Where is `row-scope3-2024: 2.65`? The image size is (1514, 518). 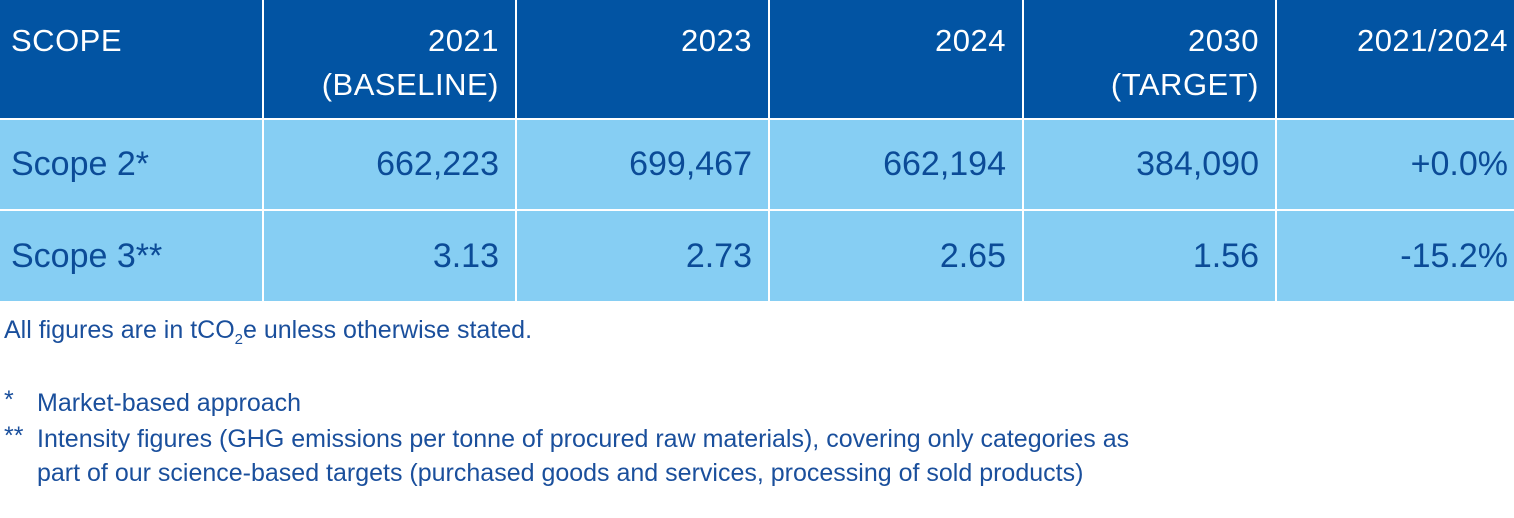
row-scope3-2024: 2.65 is located at coordinates (896, 256).